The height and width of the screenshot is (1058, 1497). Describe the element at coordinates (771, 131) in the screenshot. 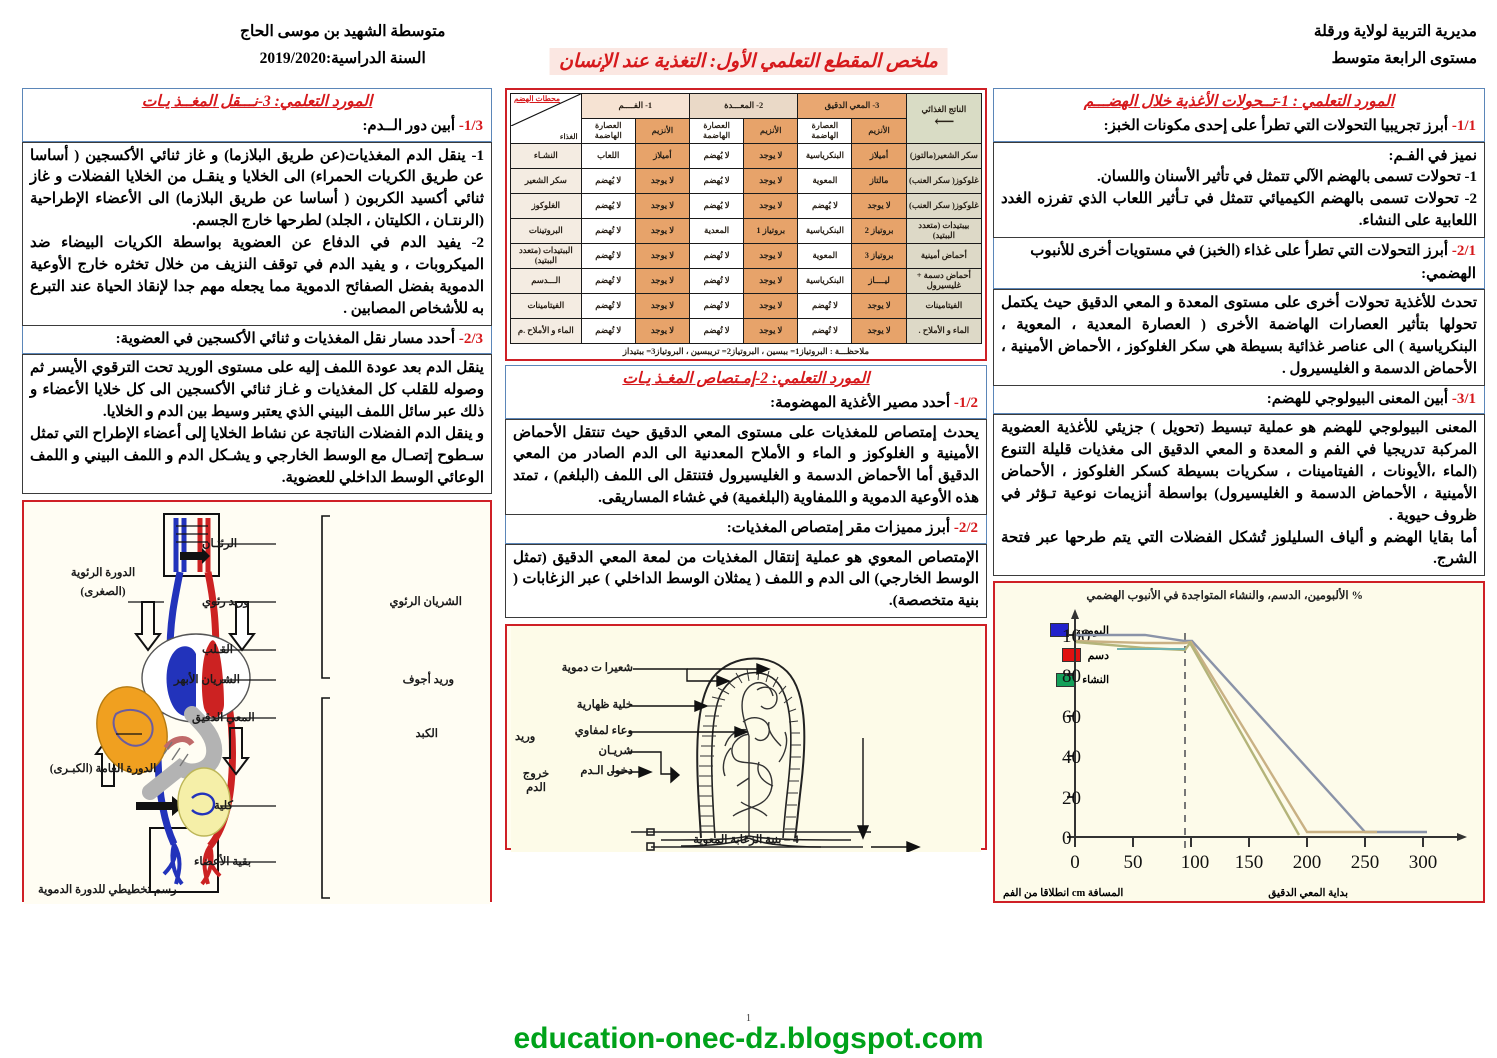

I see `th-enzyme-stomach: الأنزيم` at that location.